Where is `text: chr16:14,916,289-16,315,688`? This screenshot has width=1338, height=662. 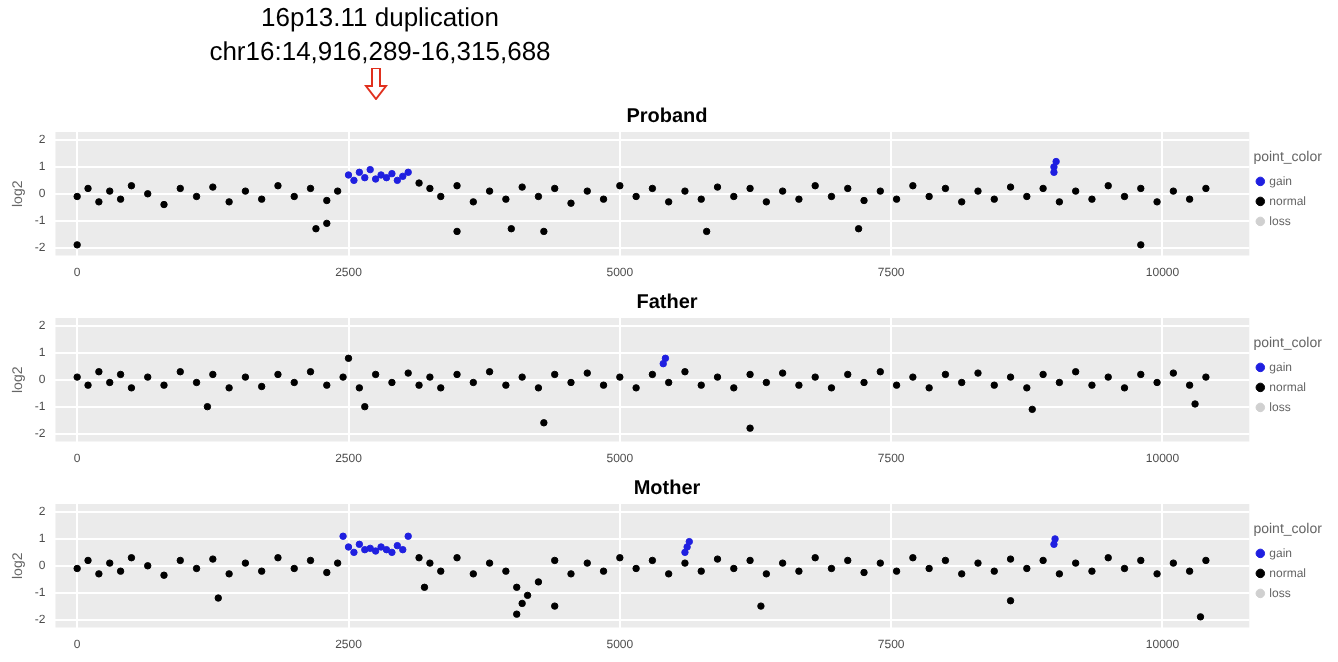 text: chr16:14,916,289-16,315,688 is located at coordinates (380, 51).